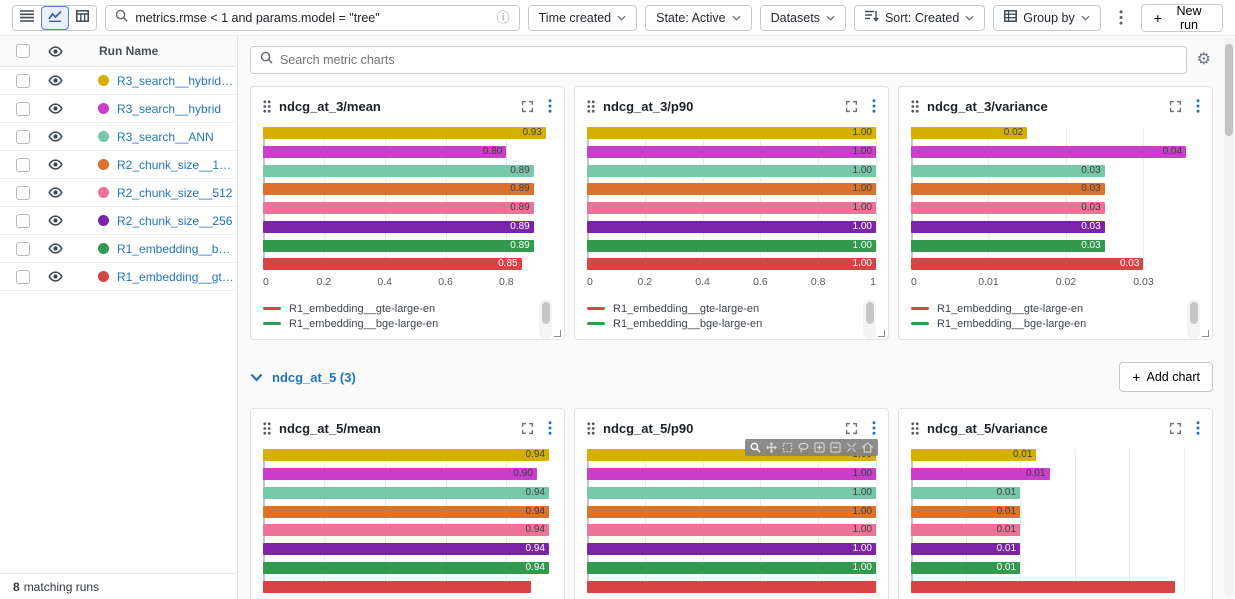 The image size is (1235, 599). I want to click on run-name-link: R2_chunk_size__256, so click(175, 220).